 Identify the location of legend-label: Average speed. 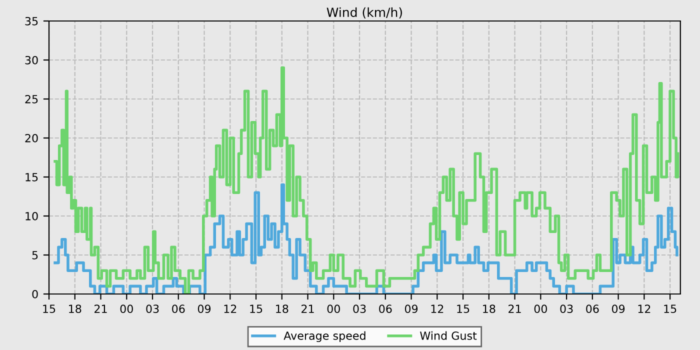
(325, 336).